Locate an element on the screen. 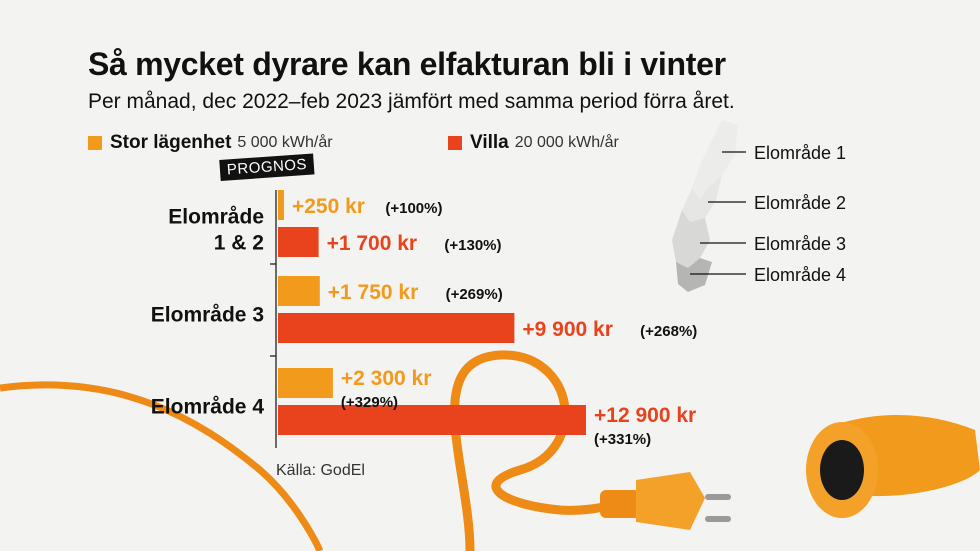 Image resolution: width=980 pixels, height=551 pixels. cable-loop-decoration is located at coordinates (547, 450).